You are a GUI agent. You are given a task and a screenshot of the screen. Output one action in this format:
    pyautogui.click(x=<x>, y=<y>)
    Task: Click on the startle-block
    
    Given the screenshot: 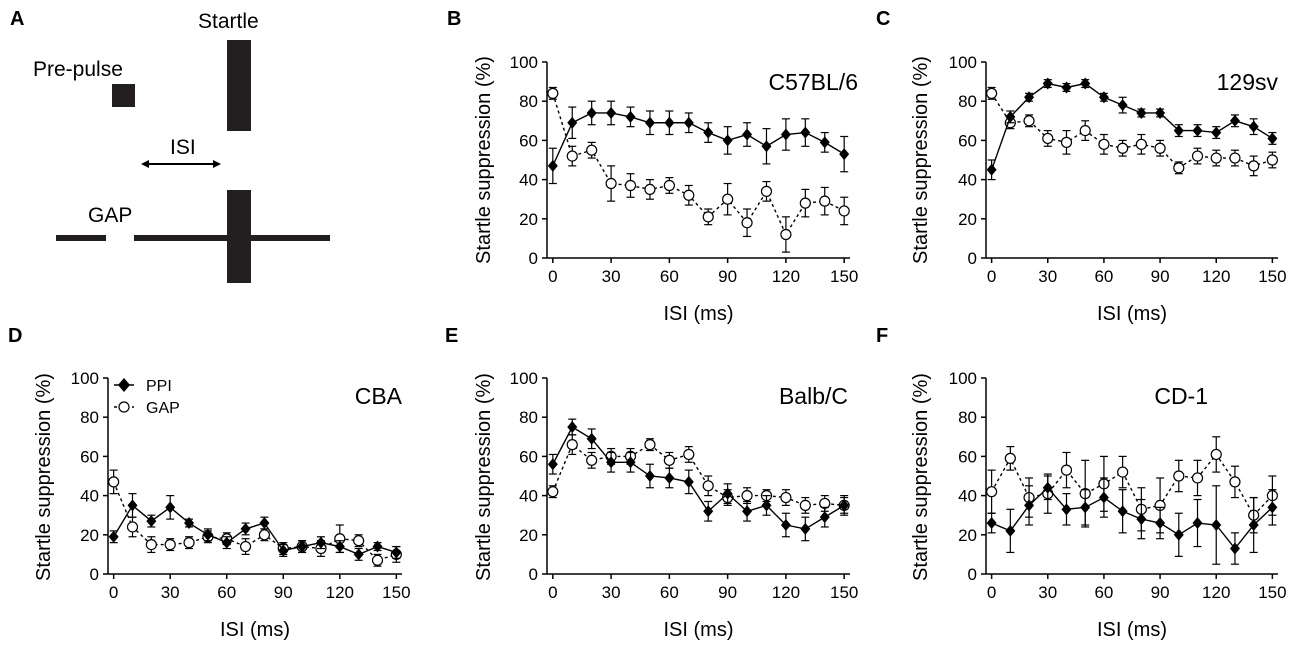 What is the action you would take?
    pyautogui.click(x=239, y=85)
    